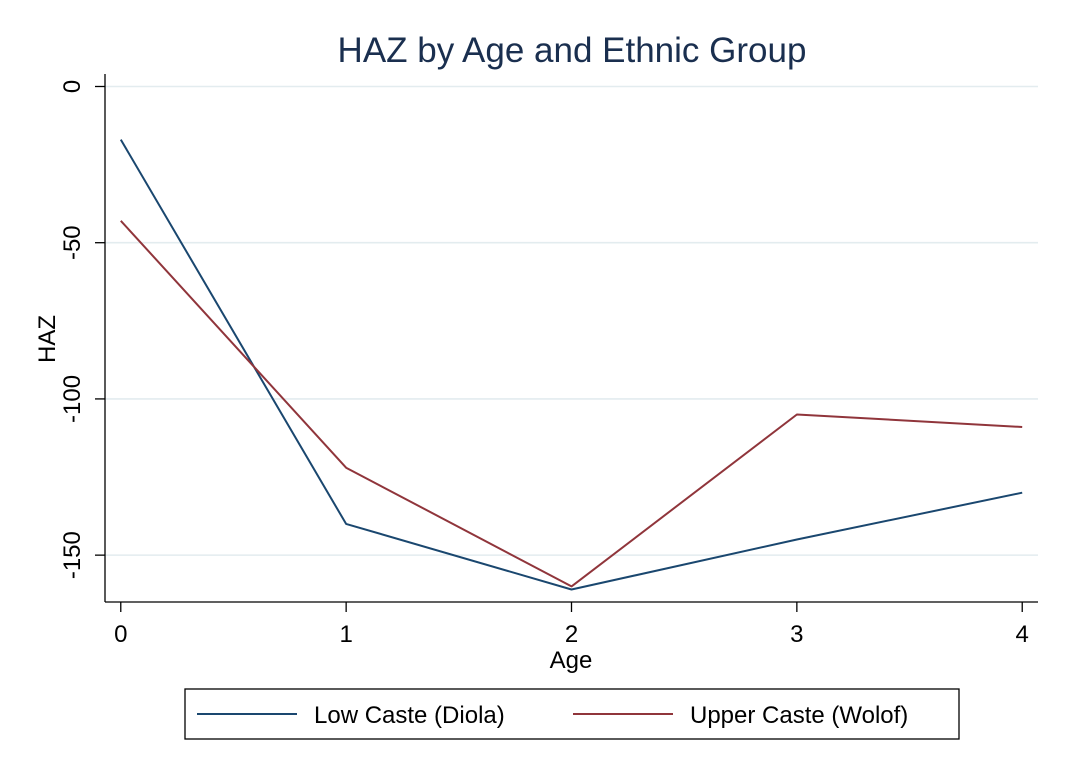  I want to click on legend: Low Caste (Diola) Upper Caste (Wolof), so click(572, 714).